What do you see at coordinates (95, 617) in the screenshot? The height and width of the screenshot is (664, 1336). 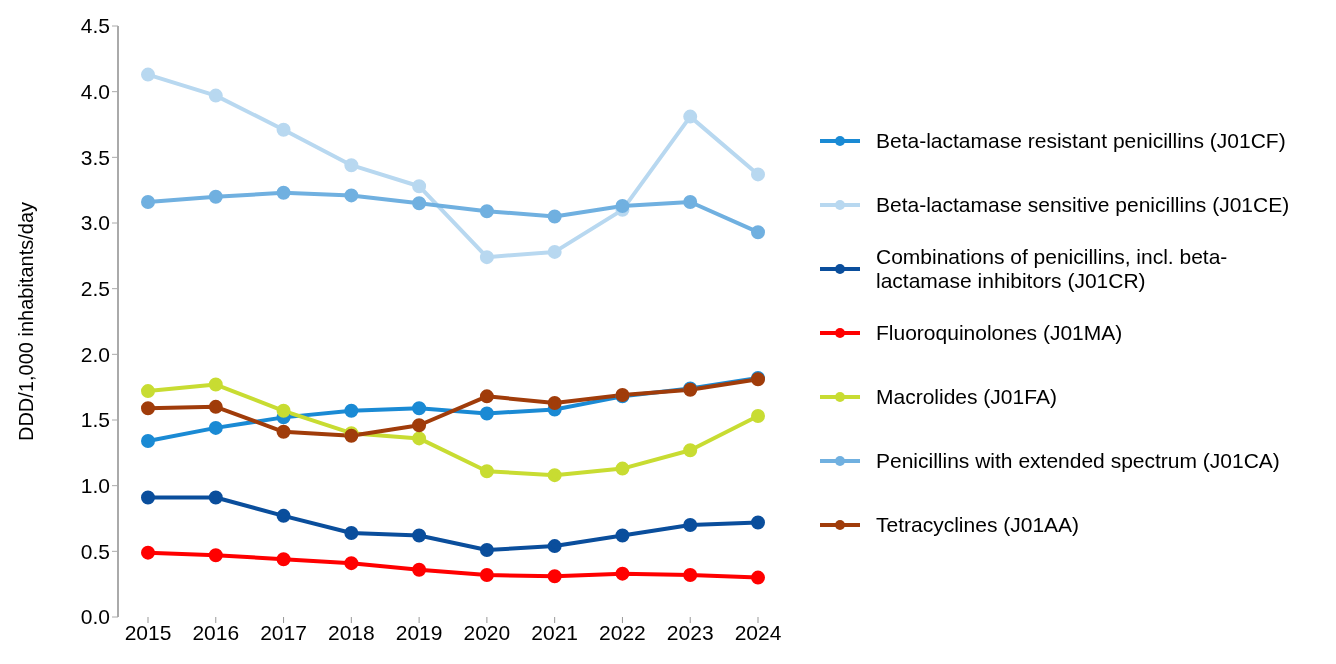 I see `y-tick-label: 0.0` at bounding box center [95, 617].